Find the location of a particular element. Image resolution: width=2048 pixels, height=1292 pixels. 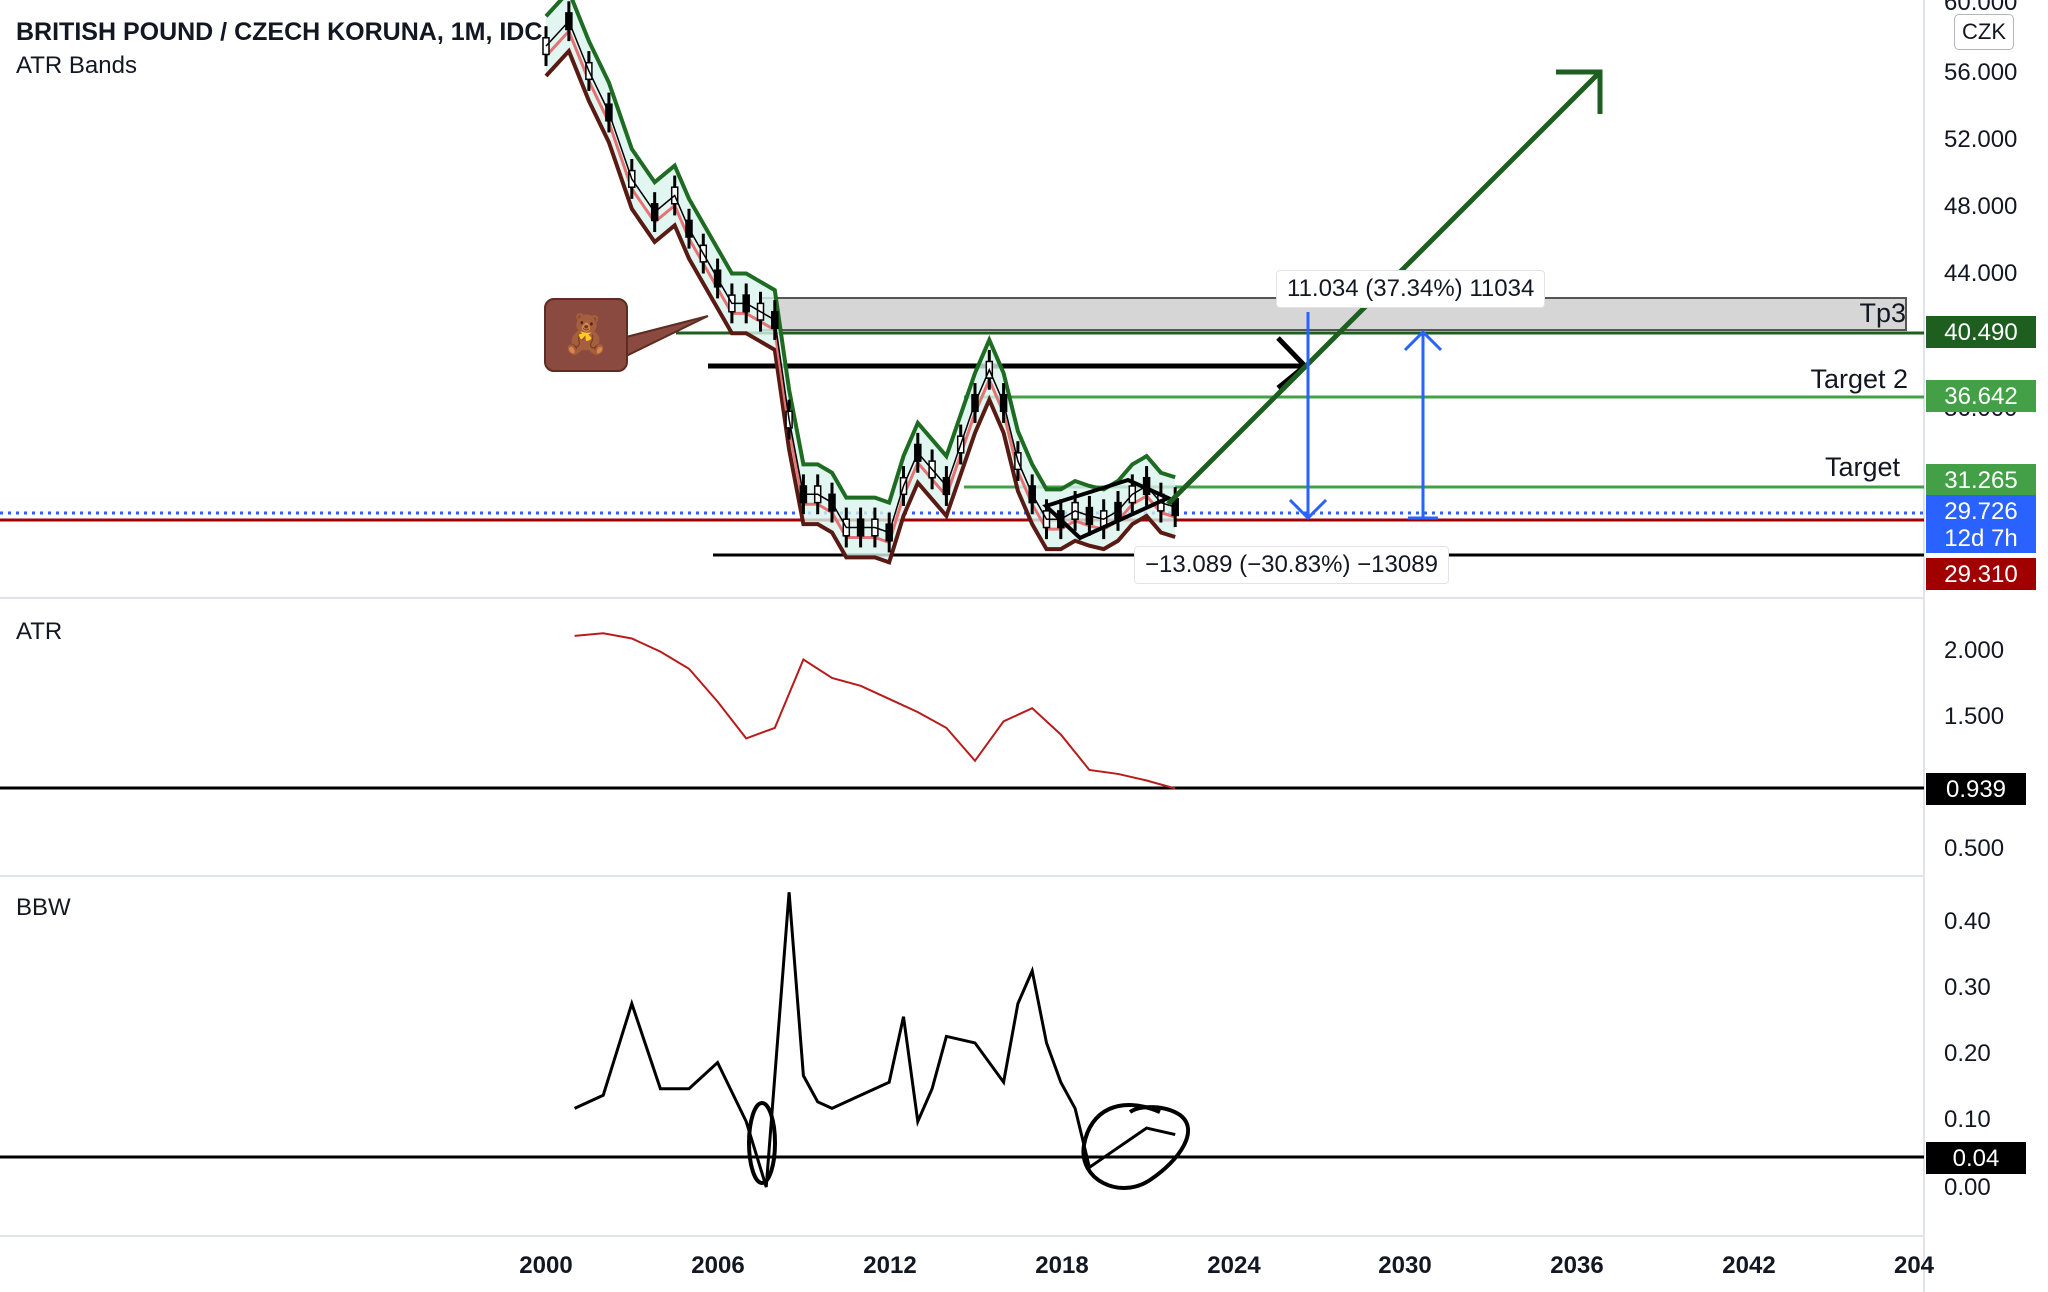

projection-arrowhead is located at coordinates (1579, 91).